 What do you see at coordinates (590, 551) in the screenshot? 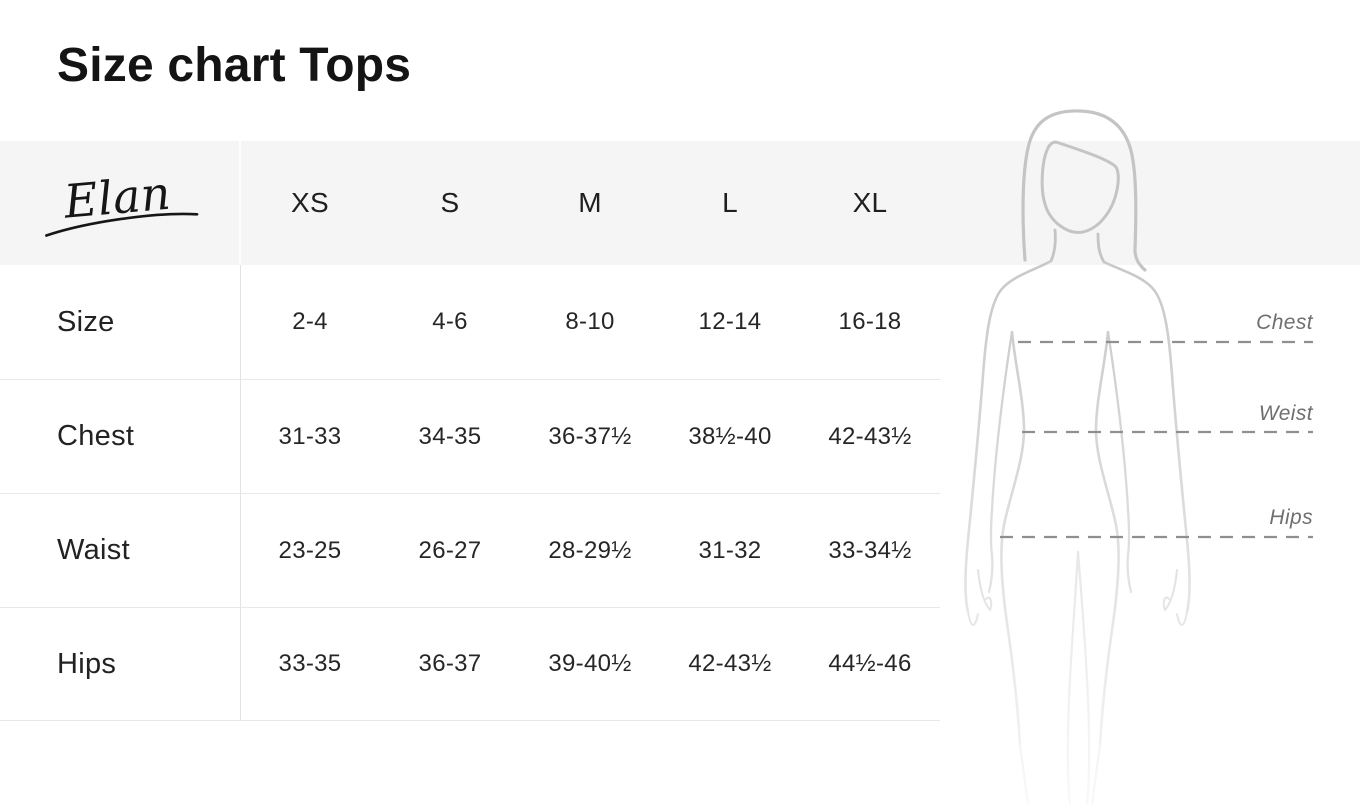
I see `waist-m: 28-29½` at bounding box center [590, 551].